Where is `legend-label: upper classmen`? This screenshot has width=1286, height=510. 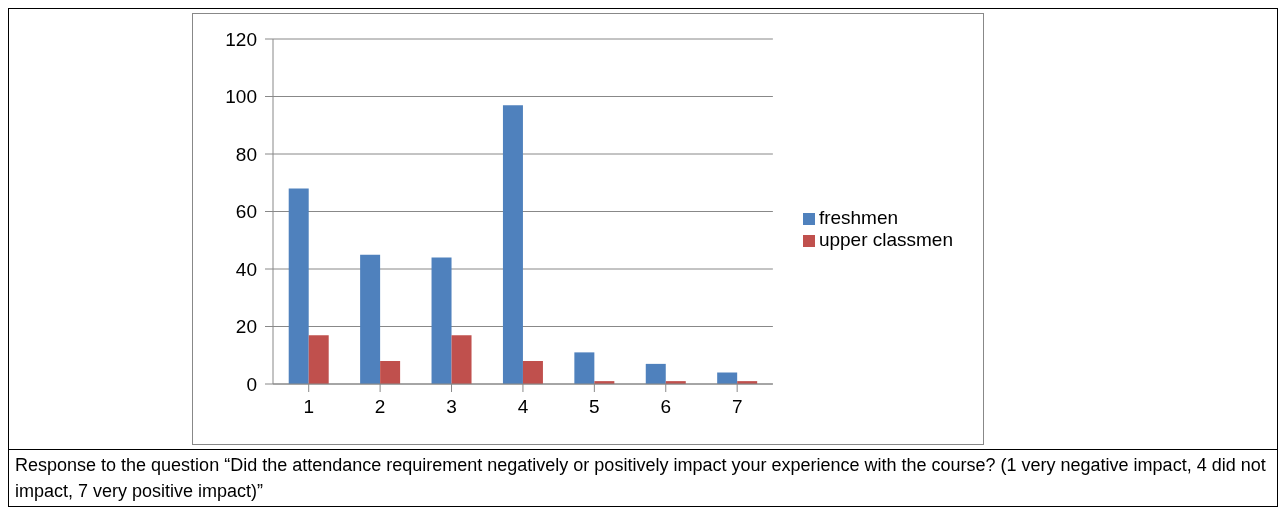
legend-label: upper classmen is located at coordinates (885, 239).